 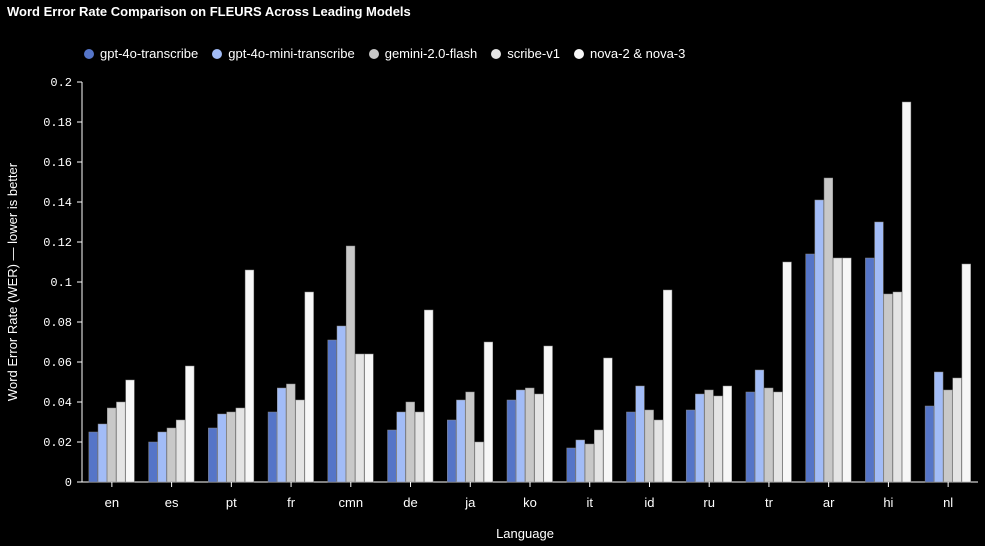 I want to click on legend-label: gemini-2.0-flash, so click(x=431, y=53).